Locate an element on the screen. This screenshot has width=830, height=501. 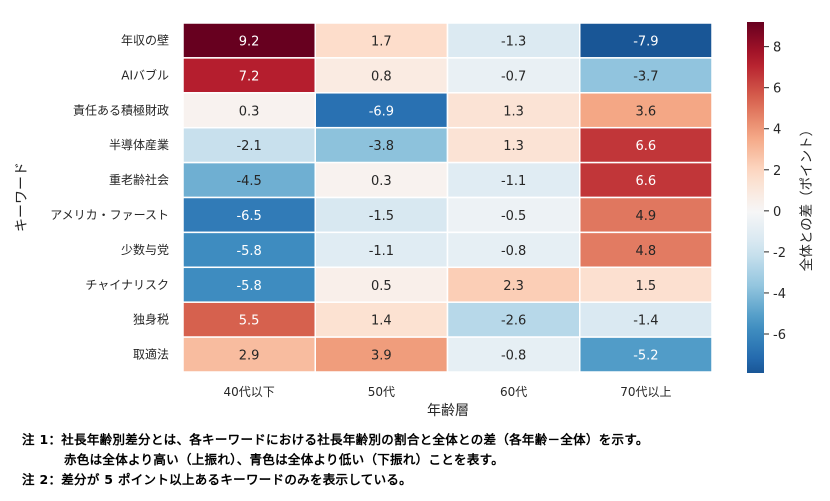
cell-value-label: -5.2 is located at coordinates (645, 356).